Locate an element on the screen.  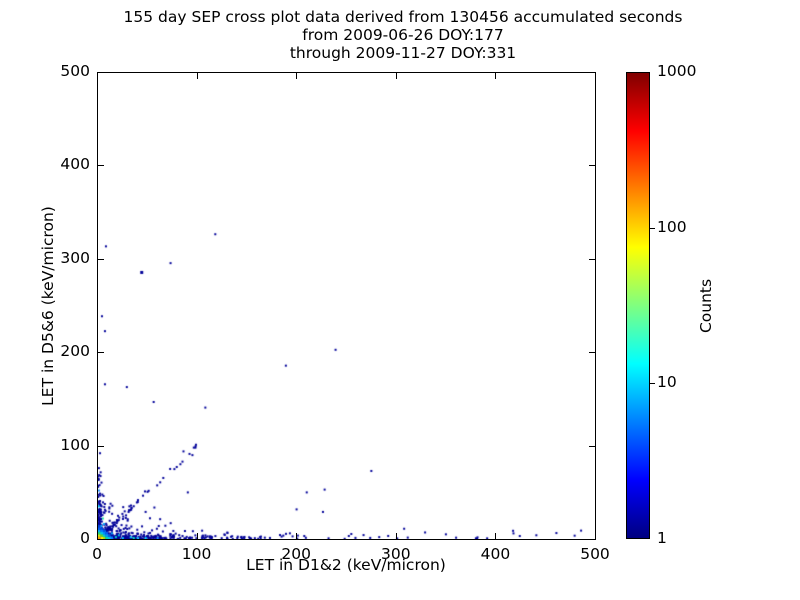
x-tick-label: 300 is located at coordinates (396, 554).